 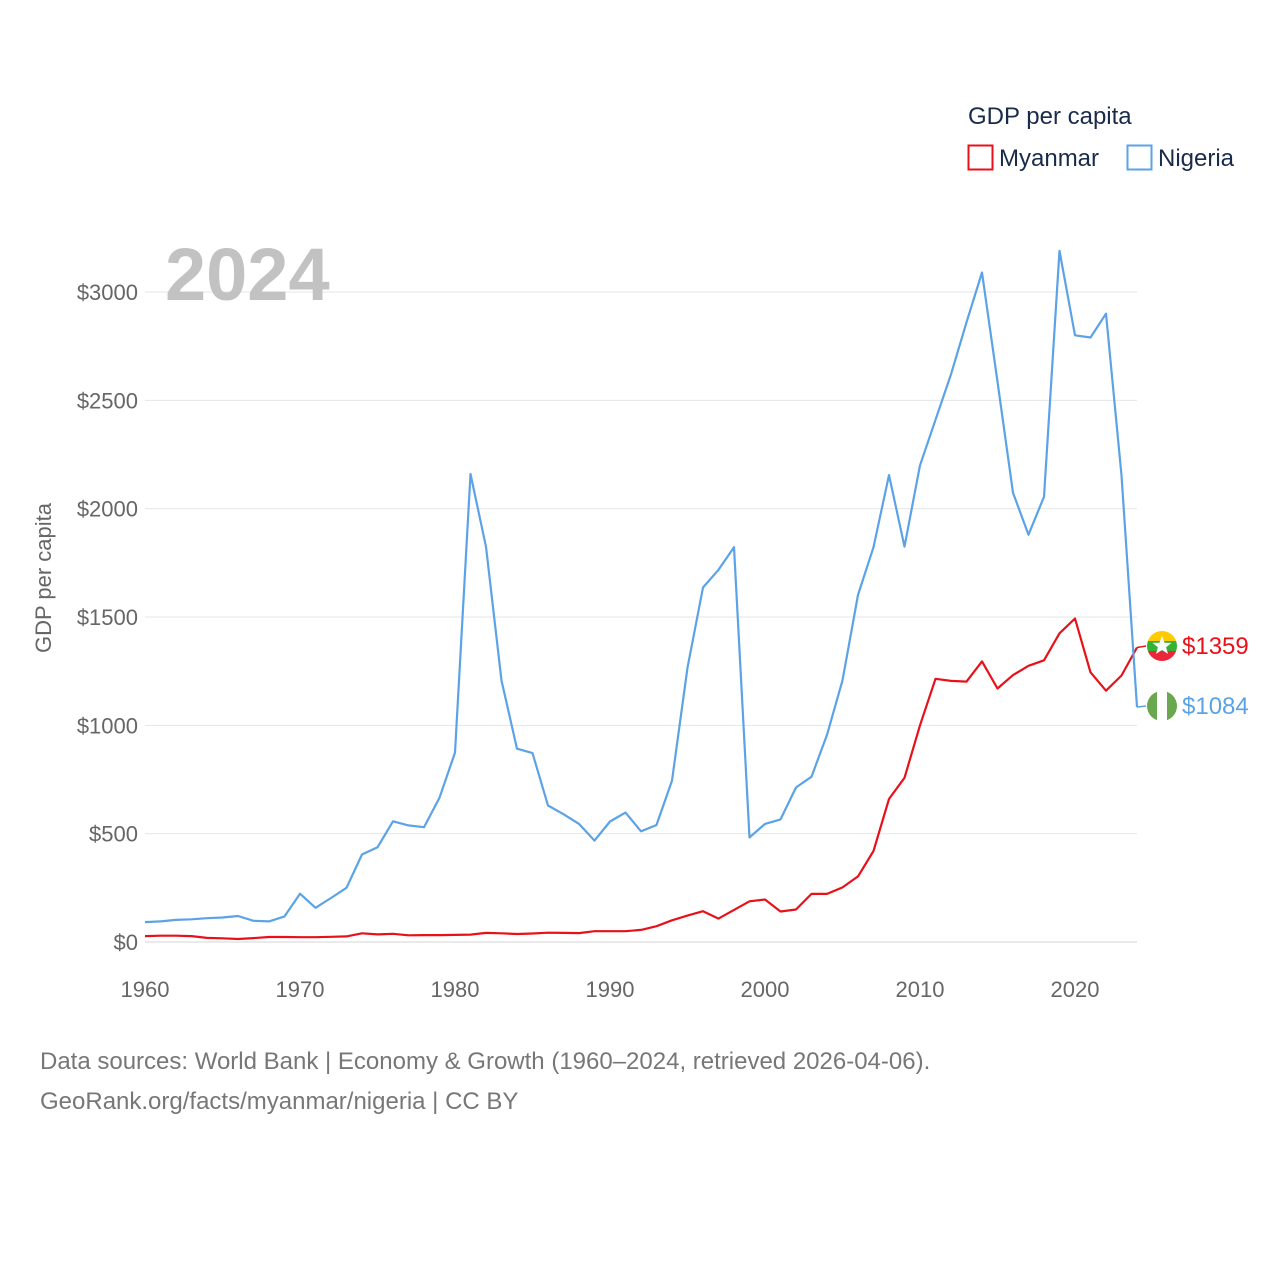 I want to click on y-axis-ticks: $0 $500 $1000 $1500 $2000 $2500 $3000, so click(x=107, y=617).